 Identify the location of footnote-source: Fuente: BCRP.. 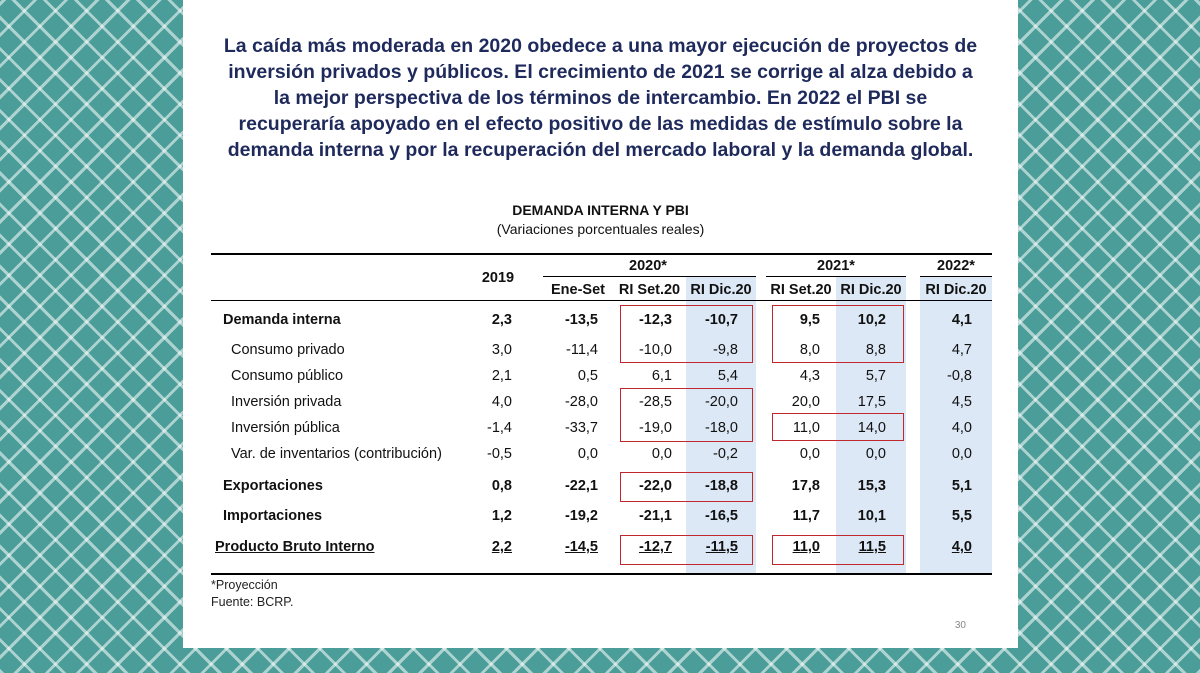
(252, 602).